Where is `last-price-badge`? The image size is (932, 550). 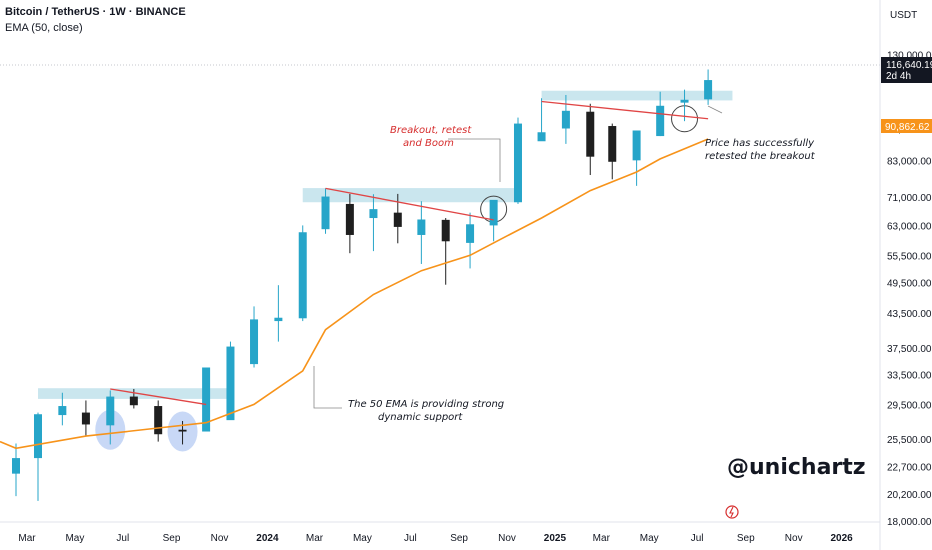 last-price-badge is located at coordinates (906, 70).